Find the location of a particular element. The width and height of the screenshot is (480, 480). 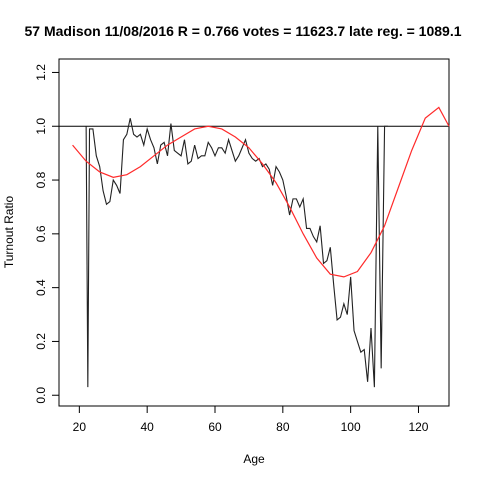

x-tick-label: 60 is located at coordinates (215, 427).